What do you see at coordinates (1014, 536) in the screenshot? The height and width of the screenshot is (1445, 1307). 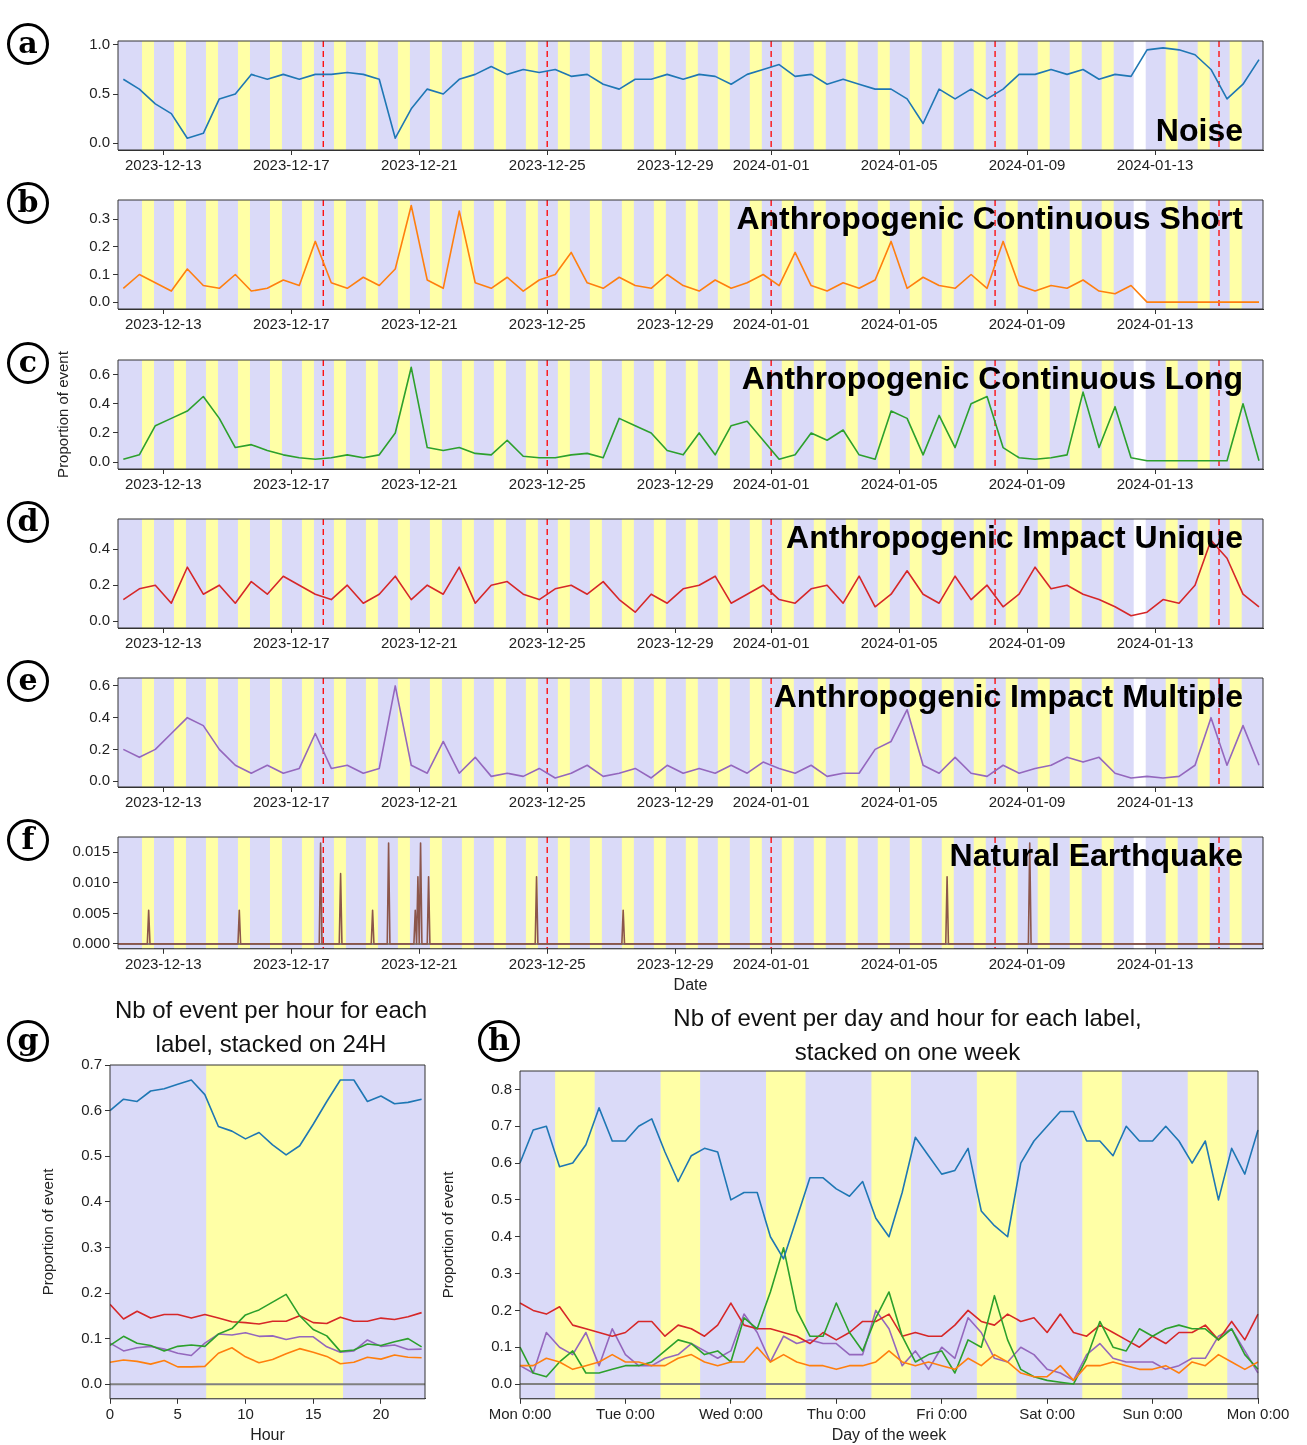 I see `chart-title: Anthropogenic Impact Unique` at bounding box center [1014, 536].